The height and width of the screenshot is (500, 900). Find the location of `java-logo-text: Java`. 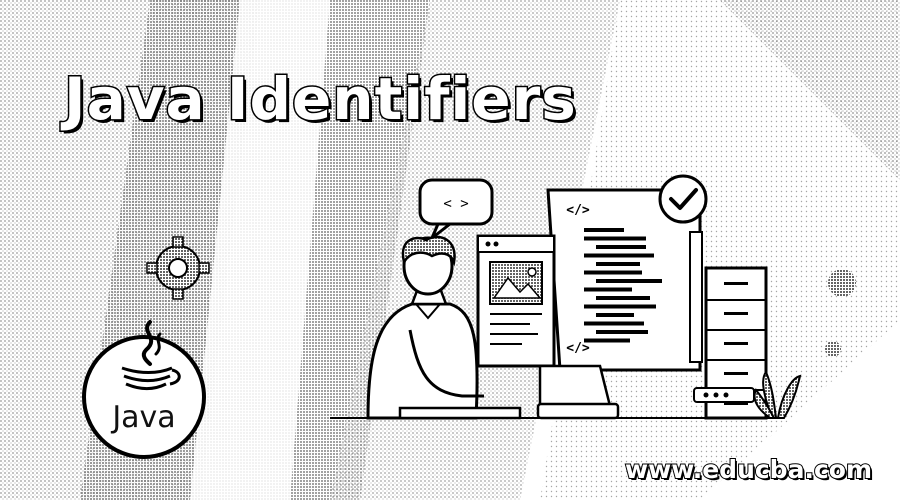

java-logo-text: Java is located at coordinates (144, 417).